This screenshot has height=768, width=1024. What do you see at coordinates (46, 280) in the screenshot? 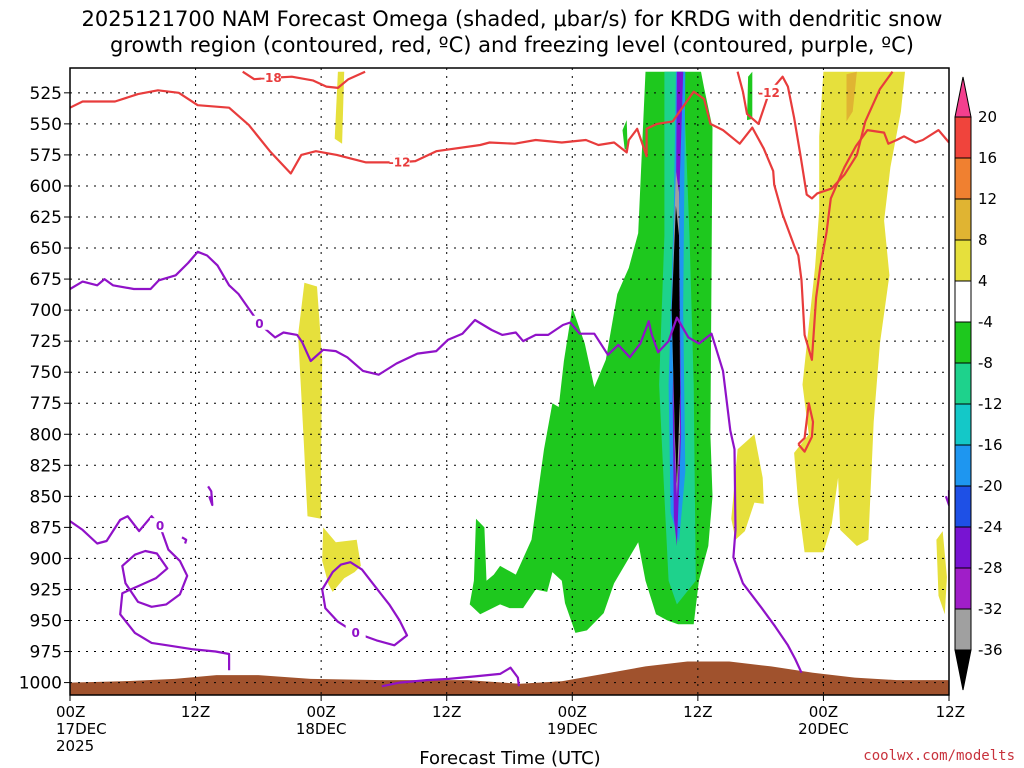
I see `y-tick-label-675: 675` at bounding box center [46, 280].